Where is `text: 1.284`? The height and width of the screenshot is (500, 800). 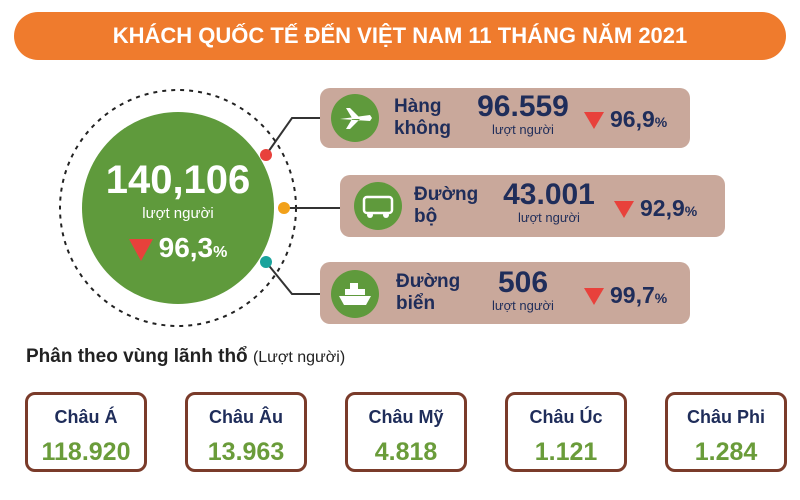 text: 1.284 is located at coordinates (726, 452).